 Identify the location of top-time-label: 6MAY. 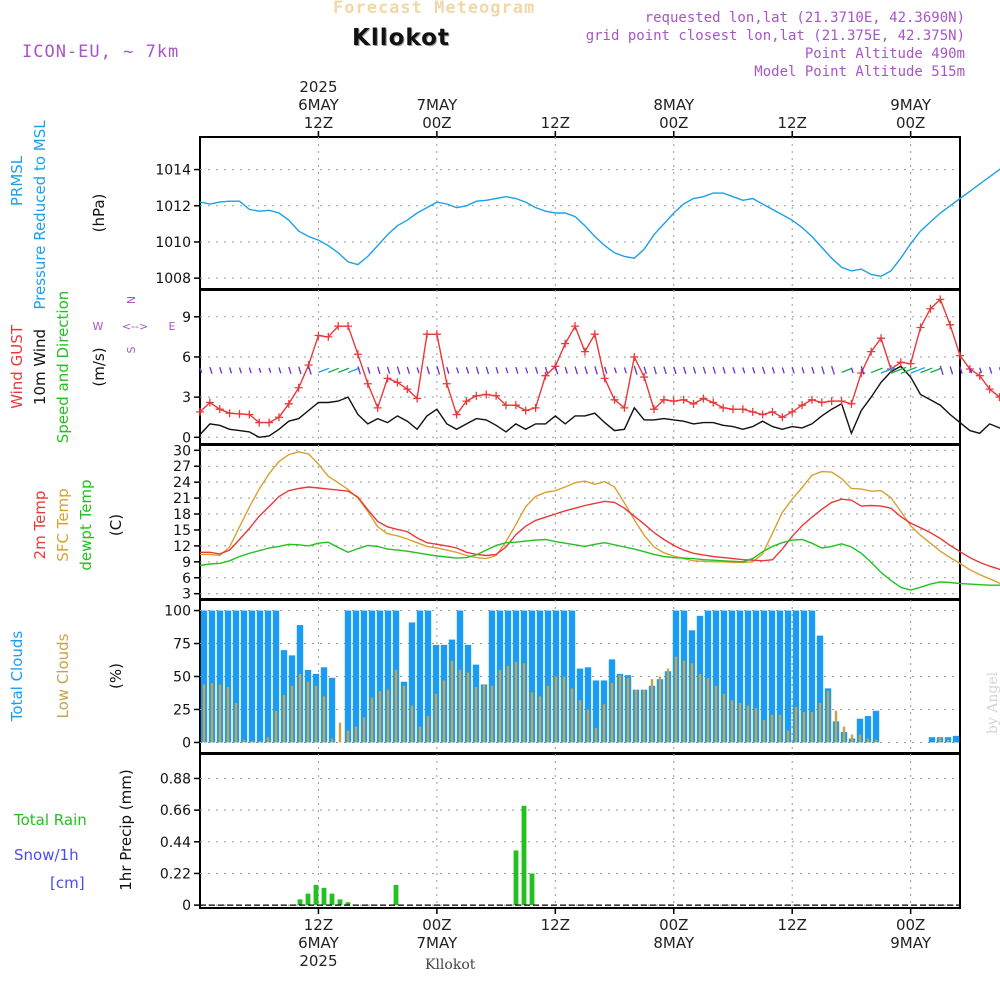
(319, 105).